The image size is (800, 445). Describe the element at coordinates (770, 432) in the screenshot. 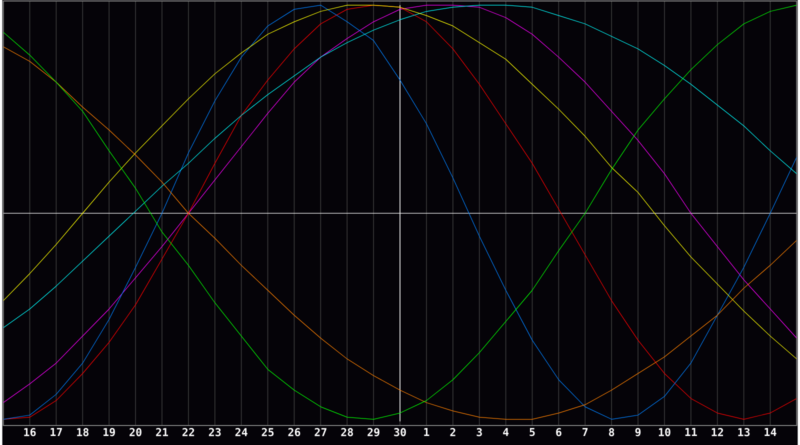

I see `x-tick-label: 14` at that location.